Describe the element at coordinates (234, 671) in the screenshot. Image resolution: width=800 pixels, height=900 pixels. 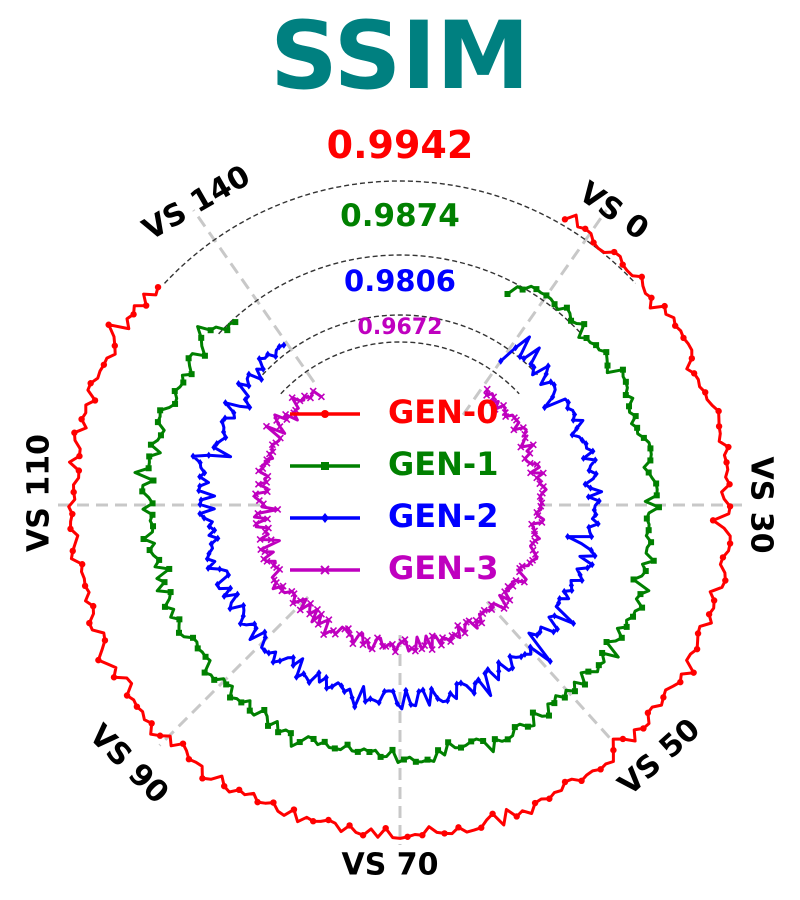
I see `grid-spoke` at that location.